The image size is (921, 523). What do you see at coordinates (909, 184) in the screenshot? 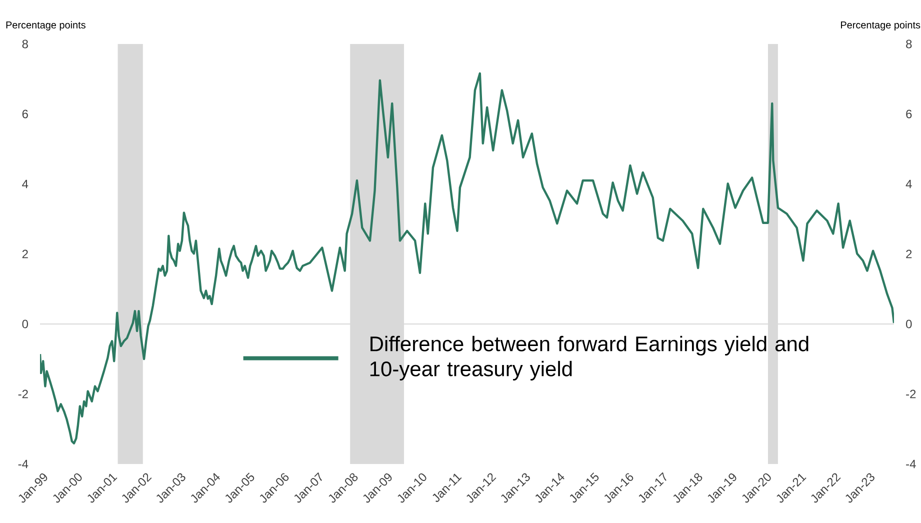
I see `y2-tick-label: 4` at bounding box center [909, 184].